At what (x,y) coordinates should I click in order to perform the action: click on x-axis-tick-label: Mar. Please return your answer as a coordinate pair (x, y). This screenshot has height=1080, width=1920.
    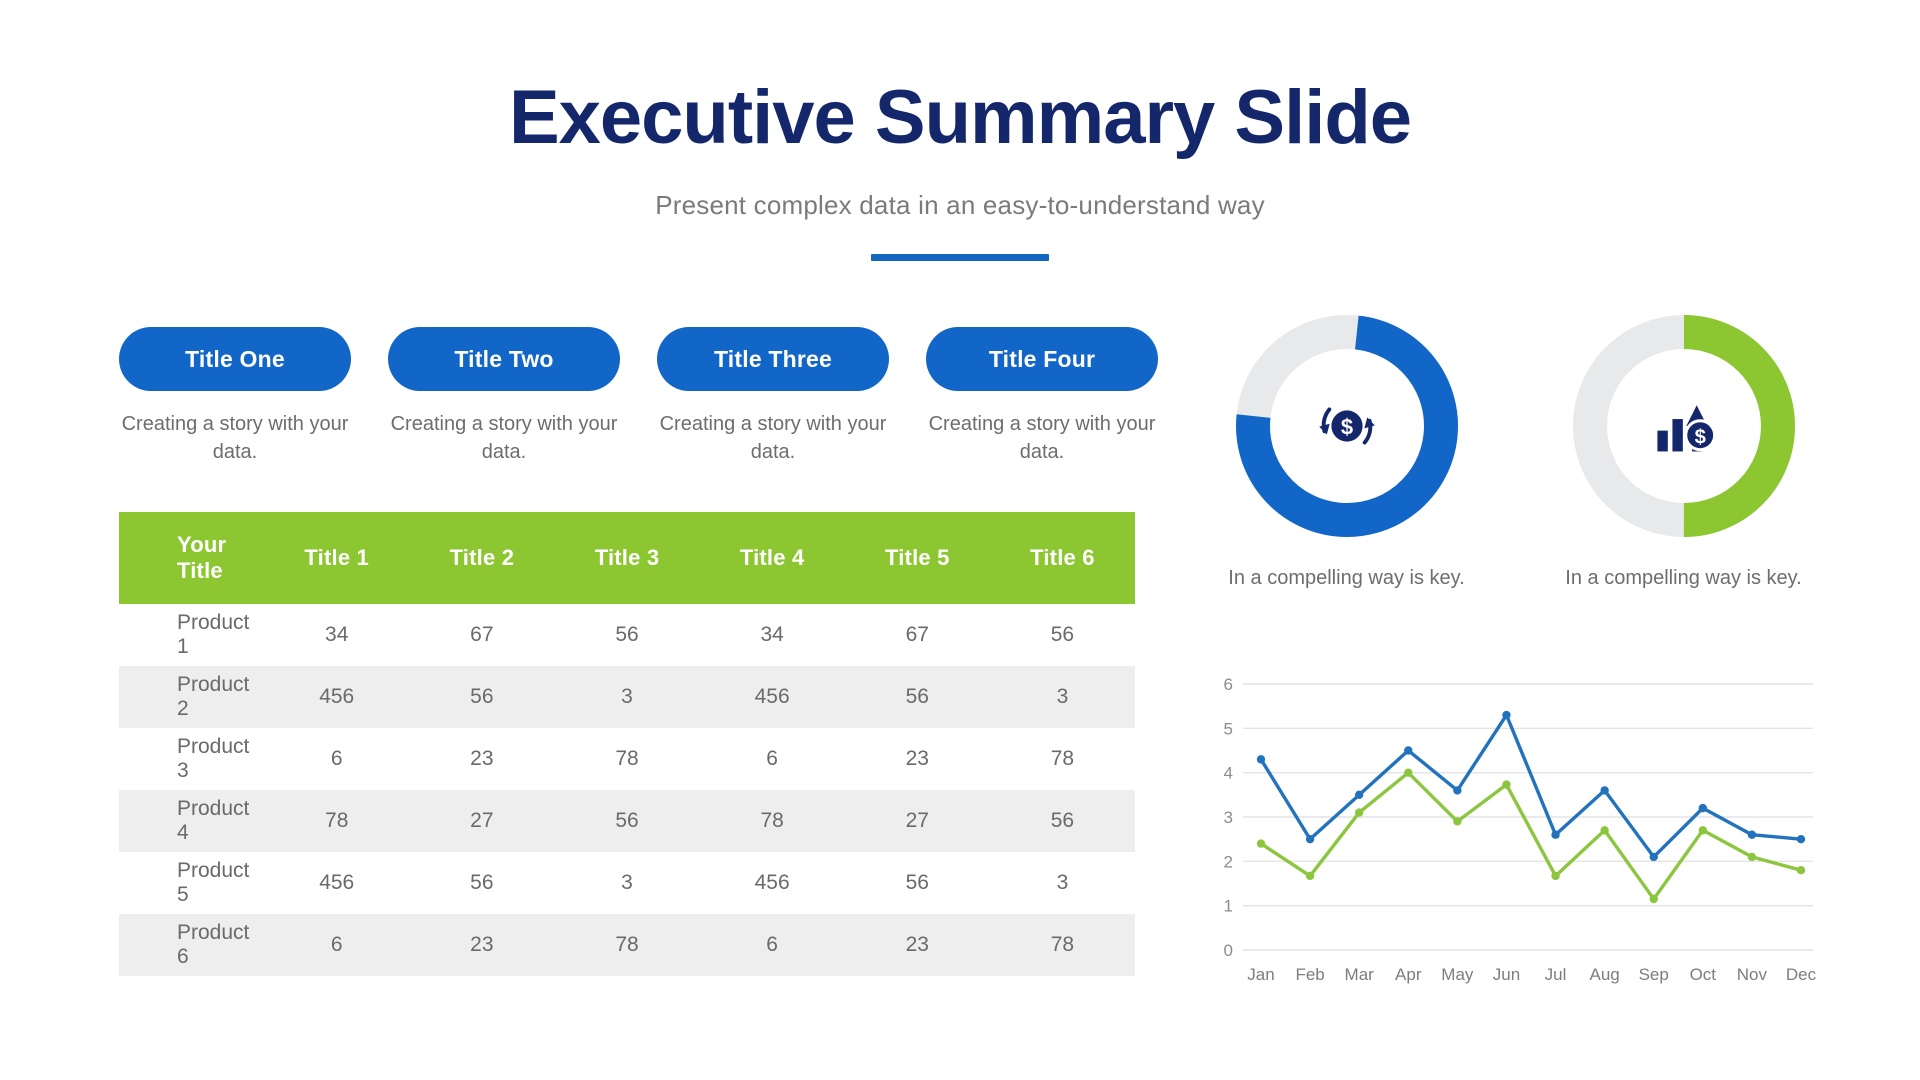
    Looking at the image, I should click on (1360, 974).